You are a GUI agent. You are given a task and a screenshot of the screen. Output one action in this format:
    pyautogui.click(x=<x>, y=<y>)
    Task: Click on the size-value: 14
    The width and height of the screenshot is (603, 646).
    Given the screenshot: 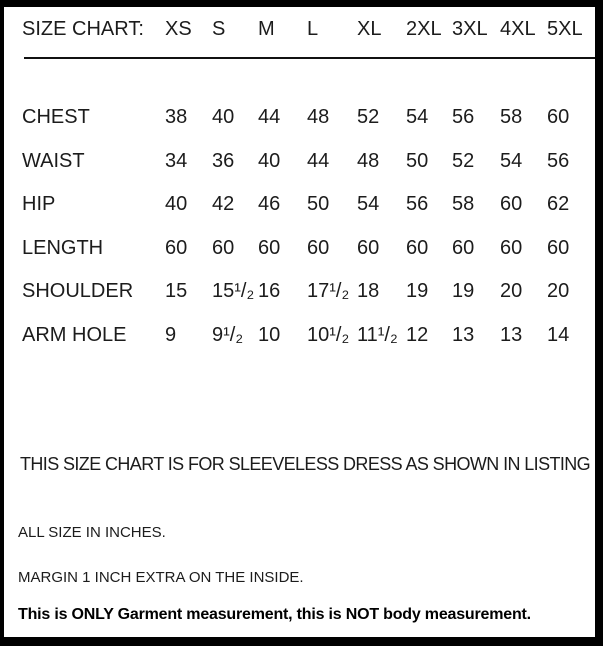 What is the action you would take?
    pyautogui.click(x=558, y=335)
    